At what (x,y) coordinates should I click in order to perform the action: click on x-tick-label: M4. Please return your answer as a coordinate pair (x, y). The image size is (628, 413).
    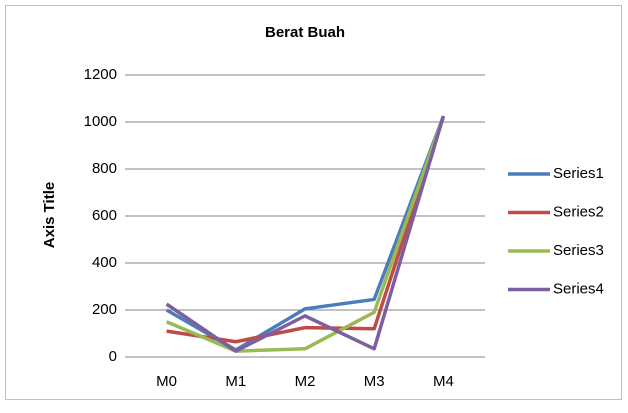
    Looking at the image, I should click on (443, 381).